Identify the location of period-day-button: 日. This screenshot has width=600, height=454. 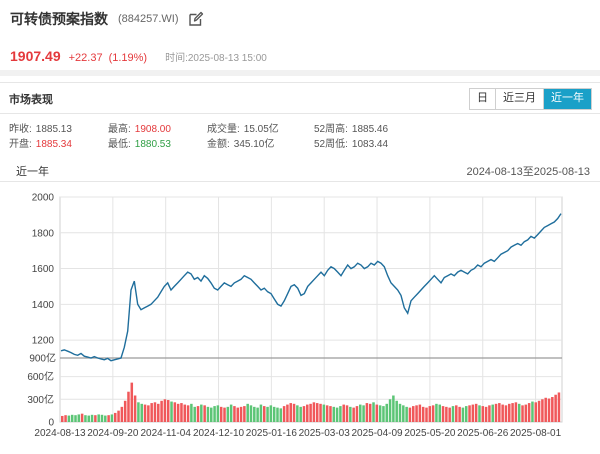
(483, 99).